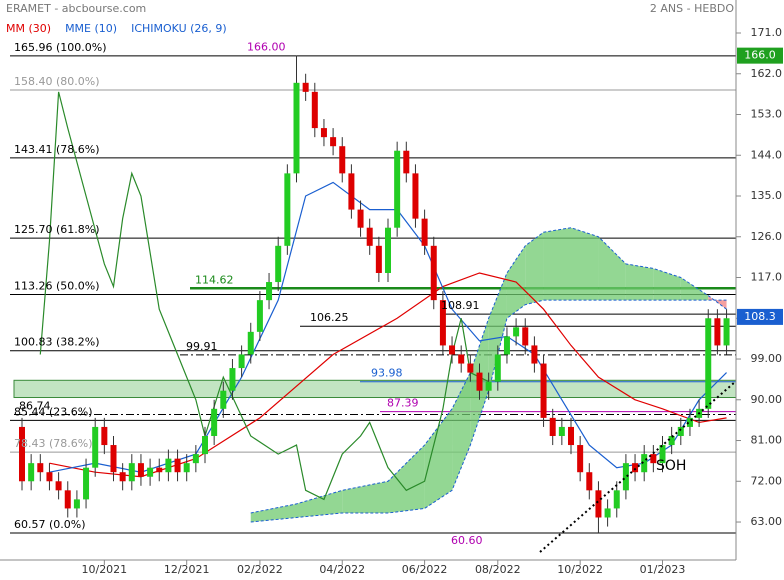  What do you see at coordinates (671, 466) in the screenshot?
I see `note: SOH` at bounding box center [671, 466].